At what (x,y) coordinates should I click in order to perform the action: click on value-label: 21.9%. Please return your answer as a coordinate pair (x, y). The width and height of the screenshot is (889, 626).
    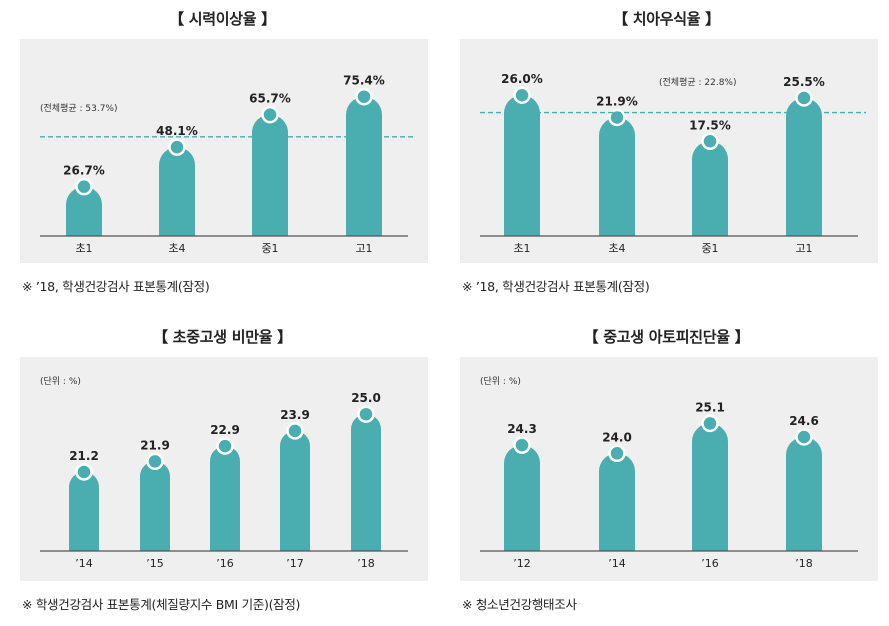
    Looking at the image, I should click on (617, 101).